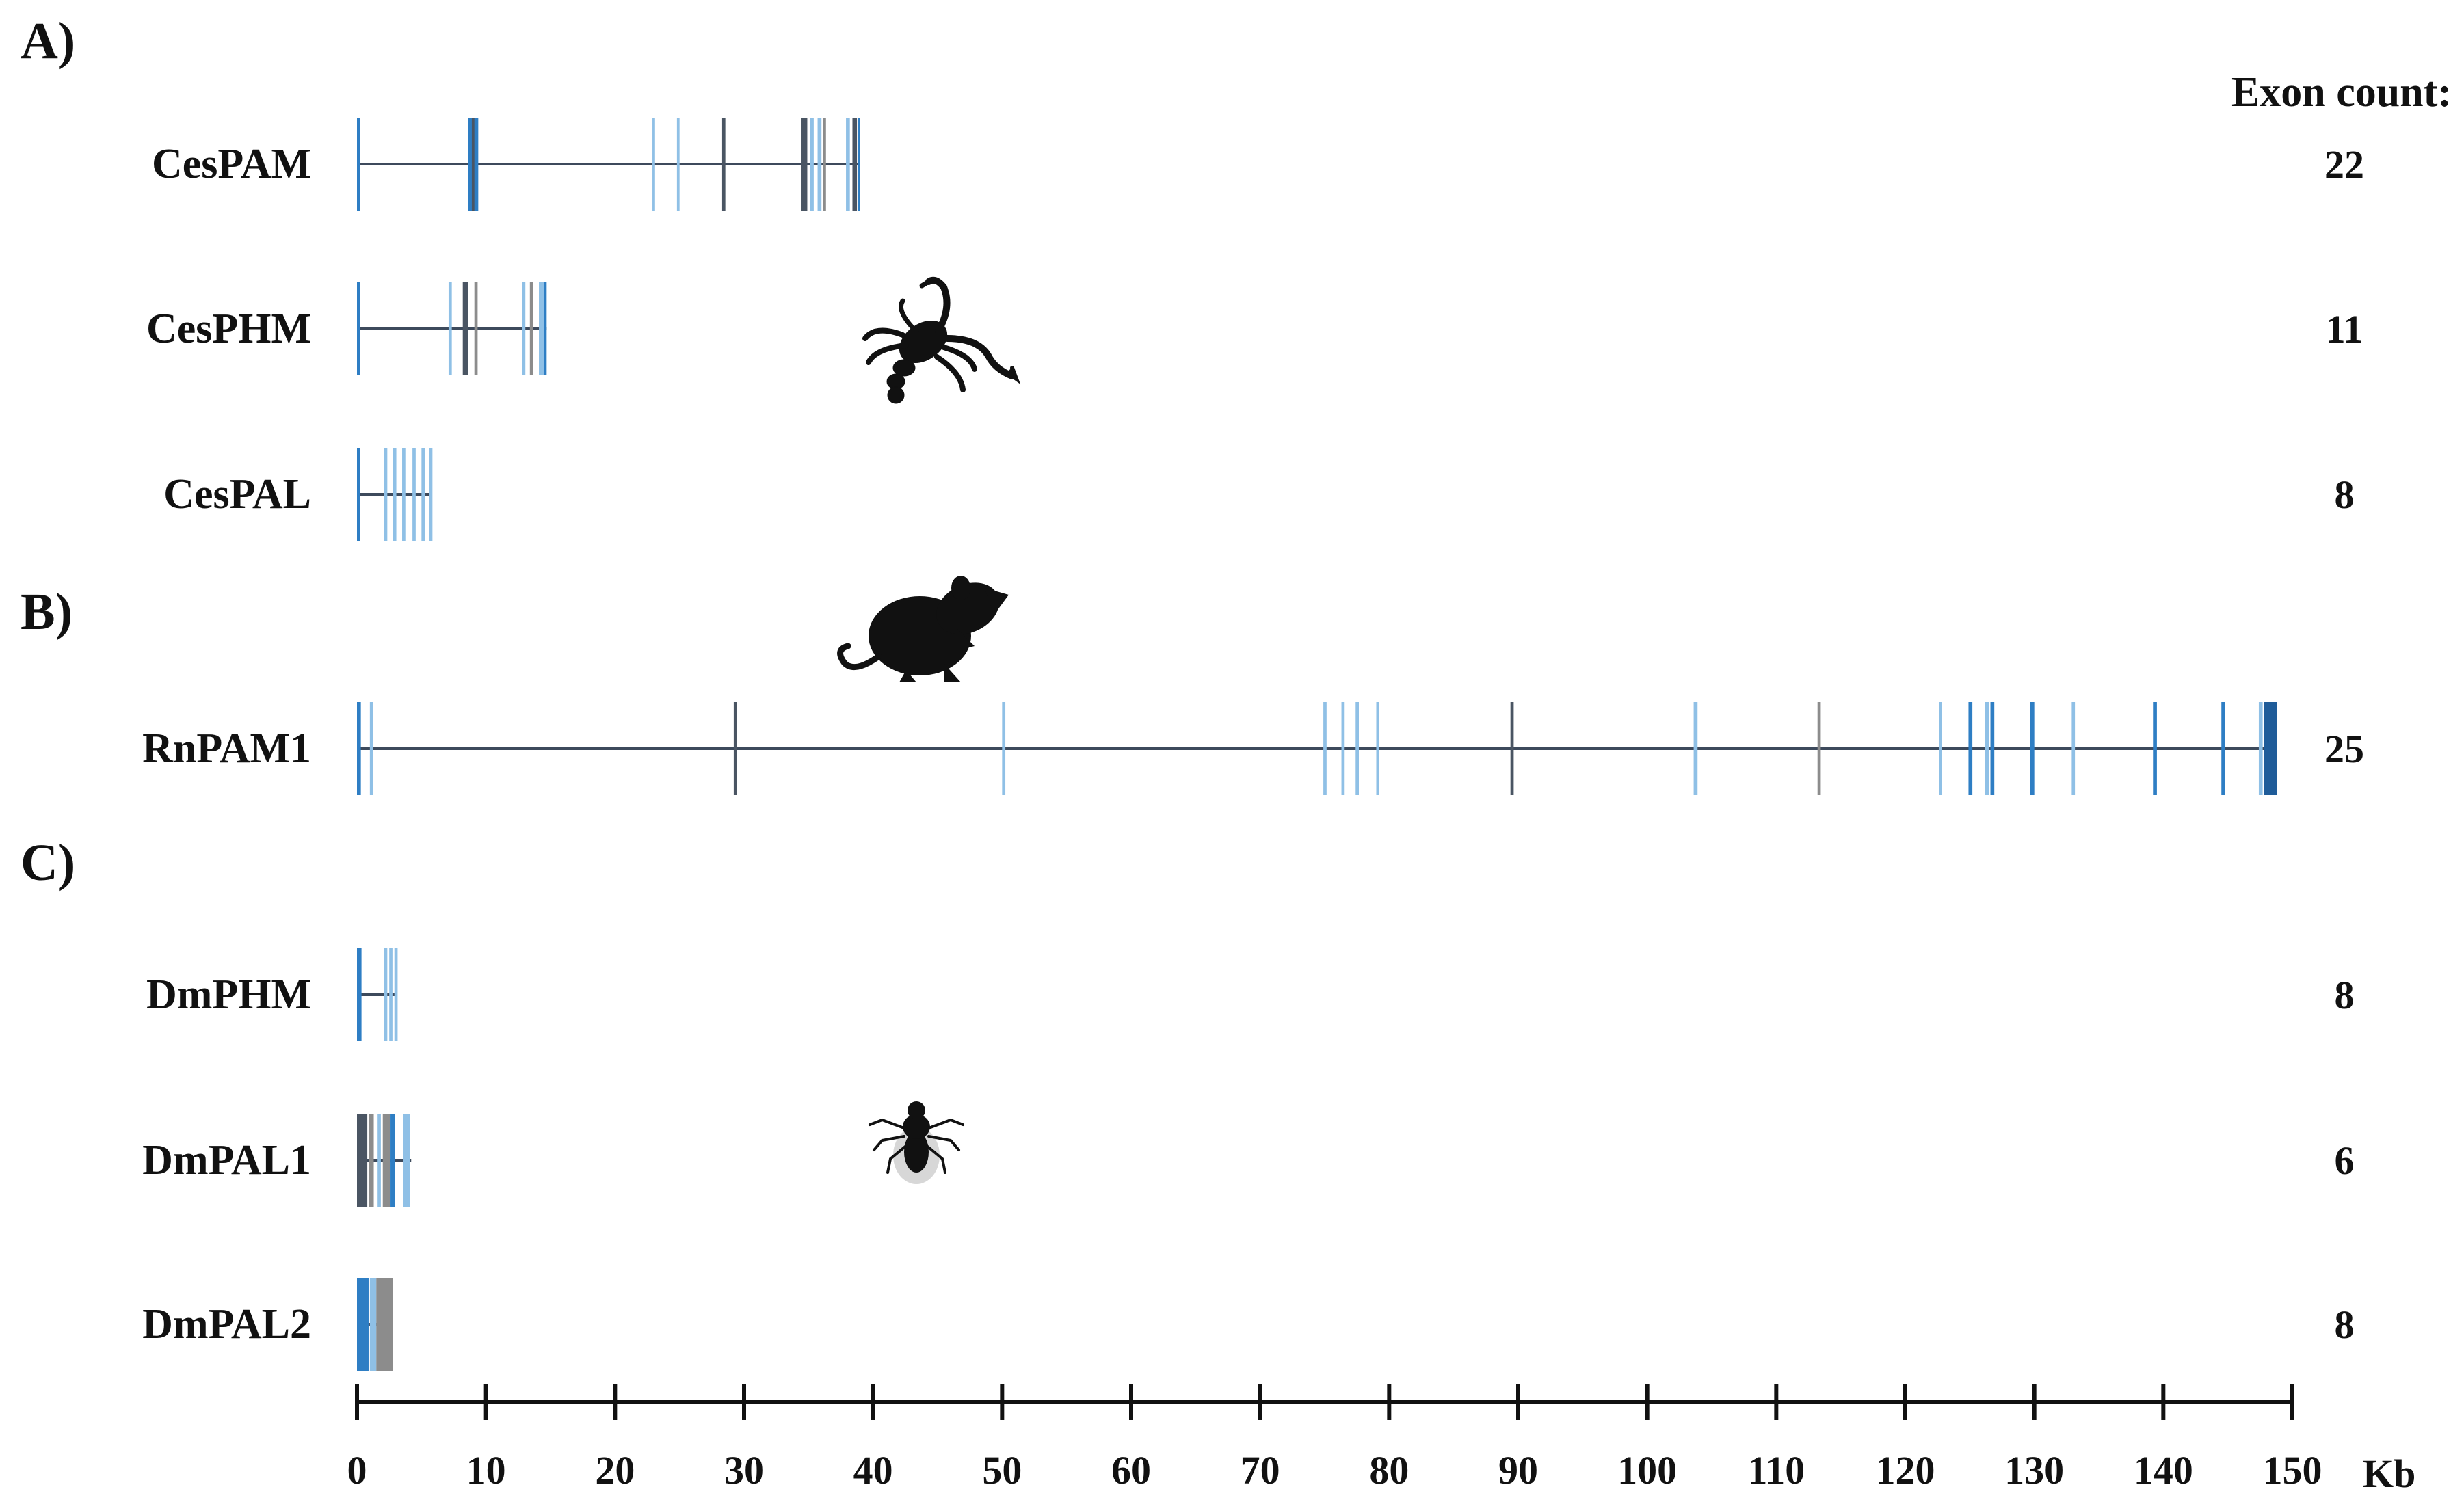  What do you see at coordinates (48, 41) in the screenshot?
I see `section-label-a: A)` at bounding box center [48, 41].